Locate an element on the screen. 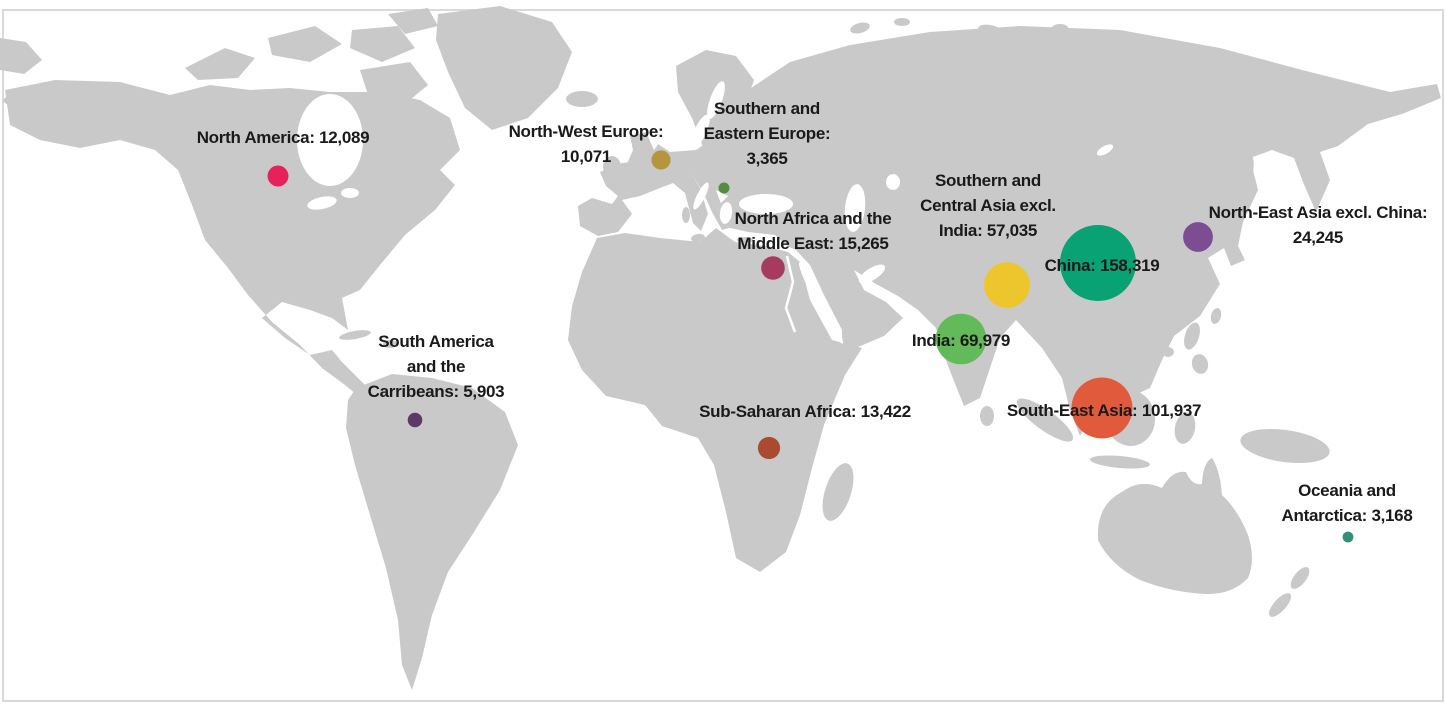 This screenshot has width=1446, height=705. landmass-australia is located at coordinates (1174, 526).